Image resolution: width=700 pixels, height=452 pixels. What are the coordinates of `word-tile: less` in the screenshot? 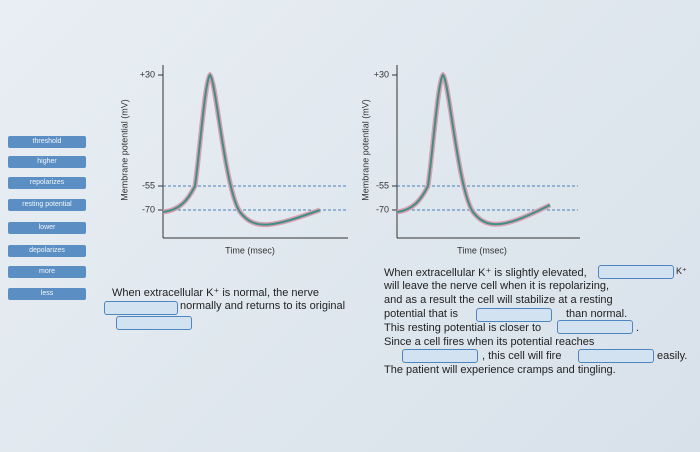 It's located at (47, 294).